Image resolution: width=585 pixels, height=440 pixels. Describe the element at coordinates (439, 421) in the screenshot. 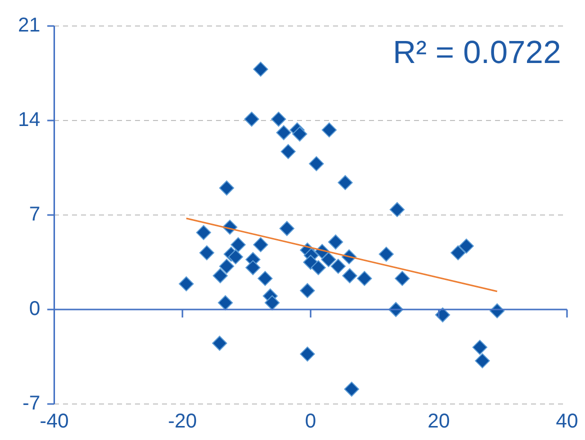

I see `x-tick-label: 20` at that location.